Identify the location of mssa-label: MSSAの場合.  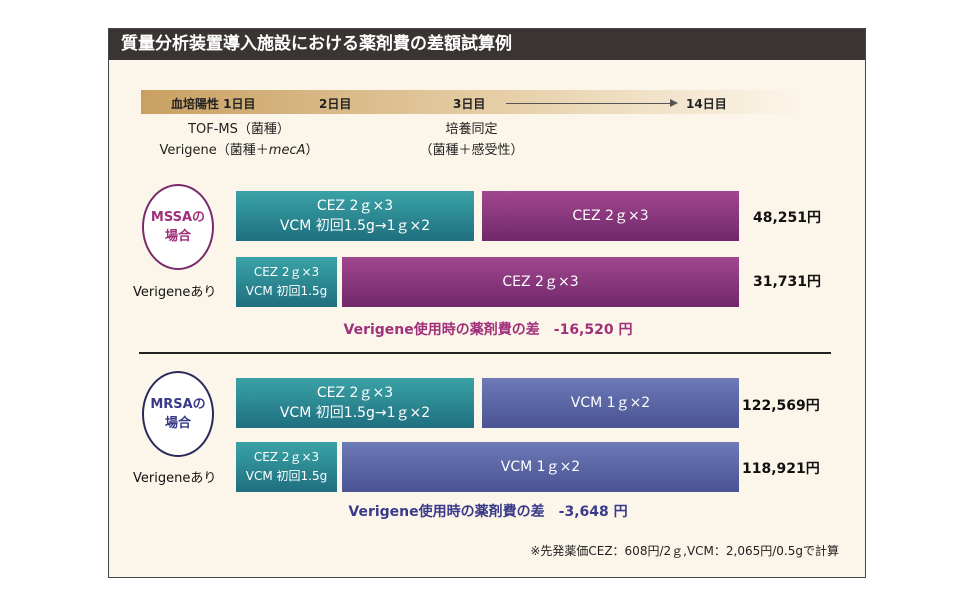
(178, 227).